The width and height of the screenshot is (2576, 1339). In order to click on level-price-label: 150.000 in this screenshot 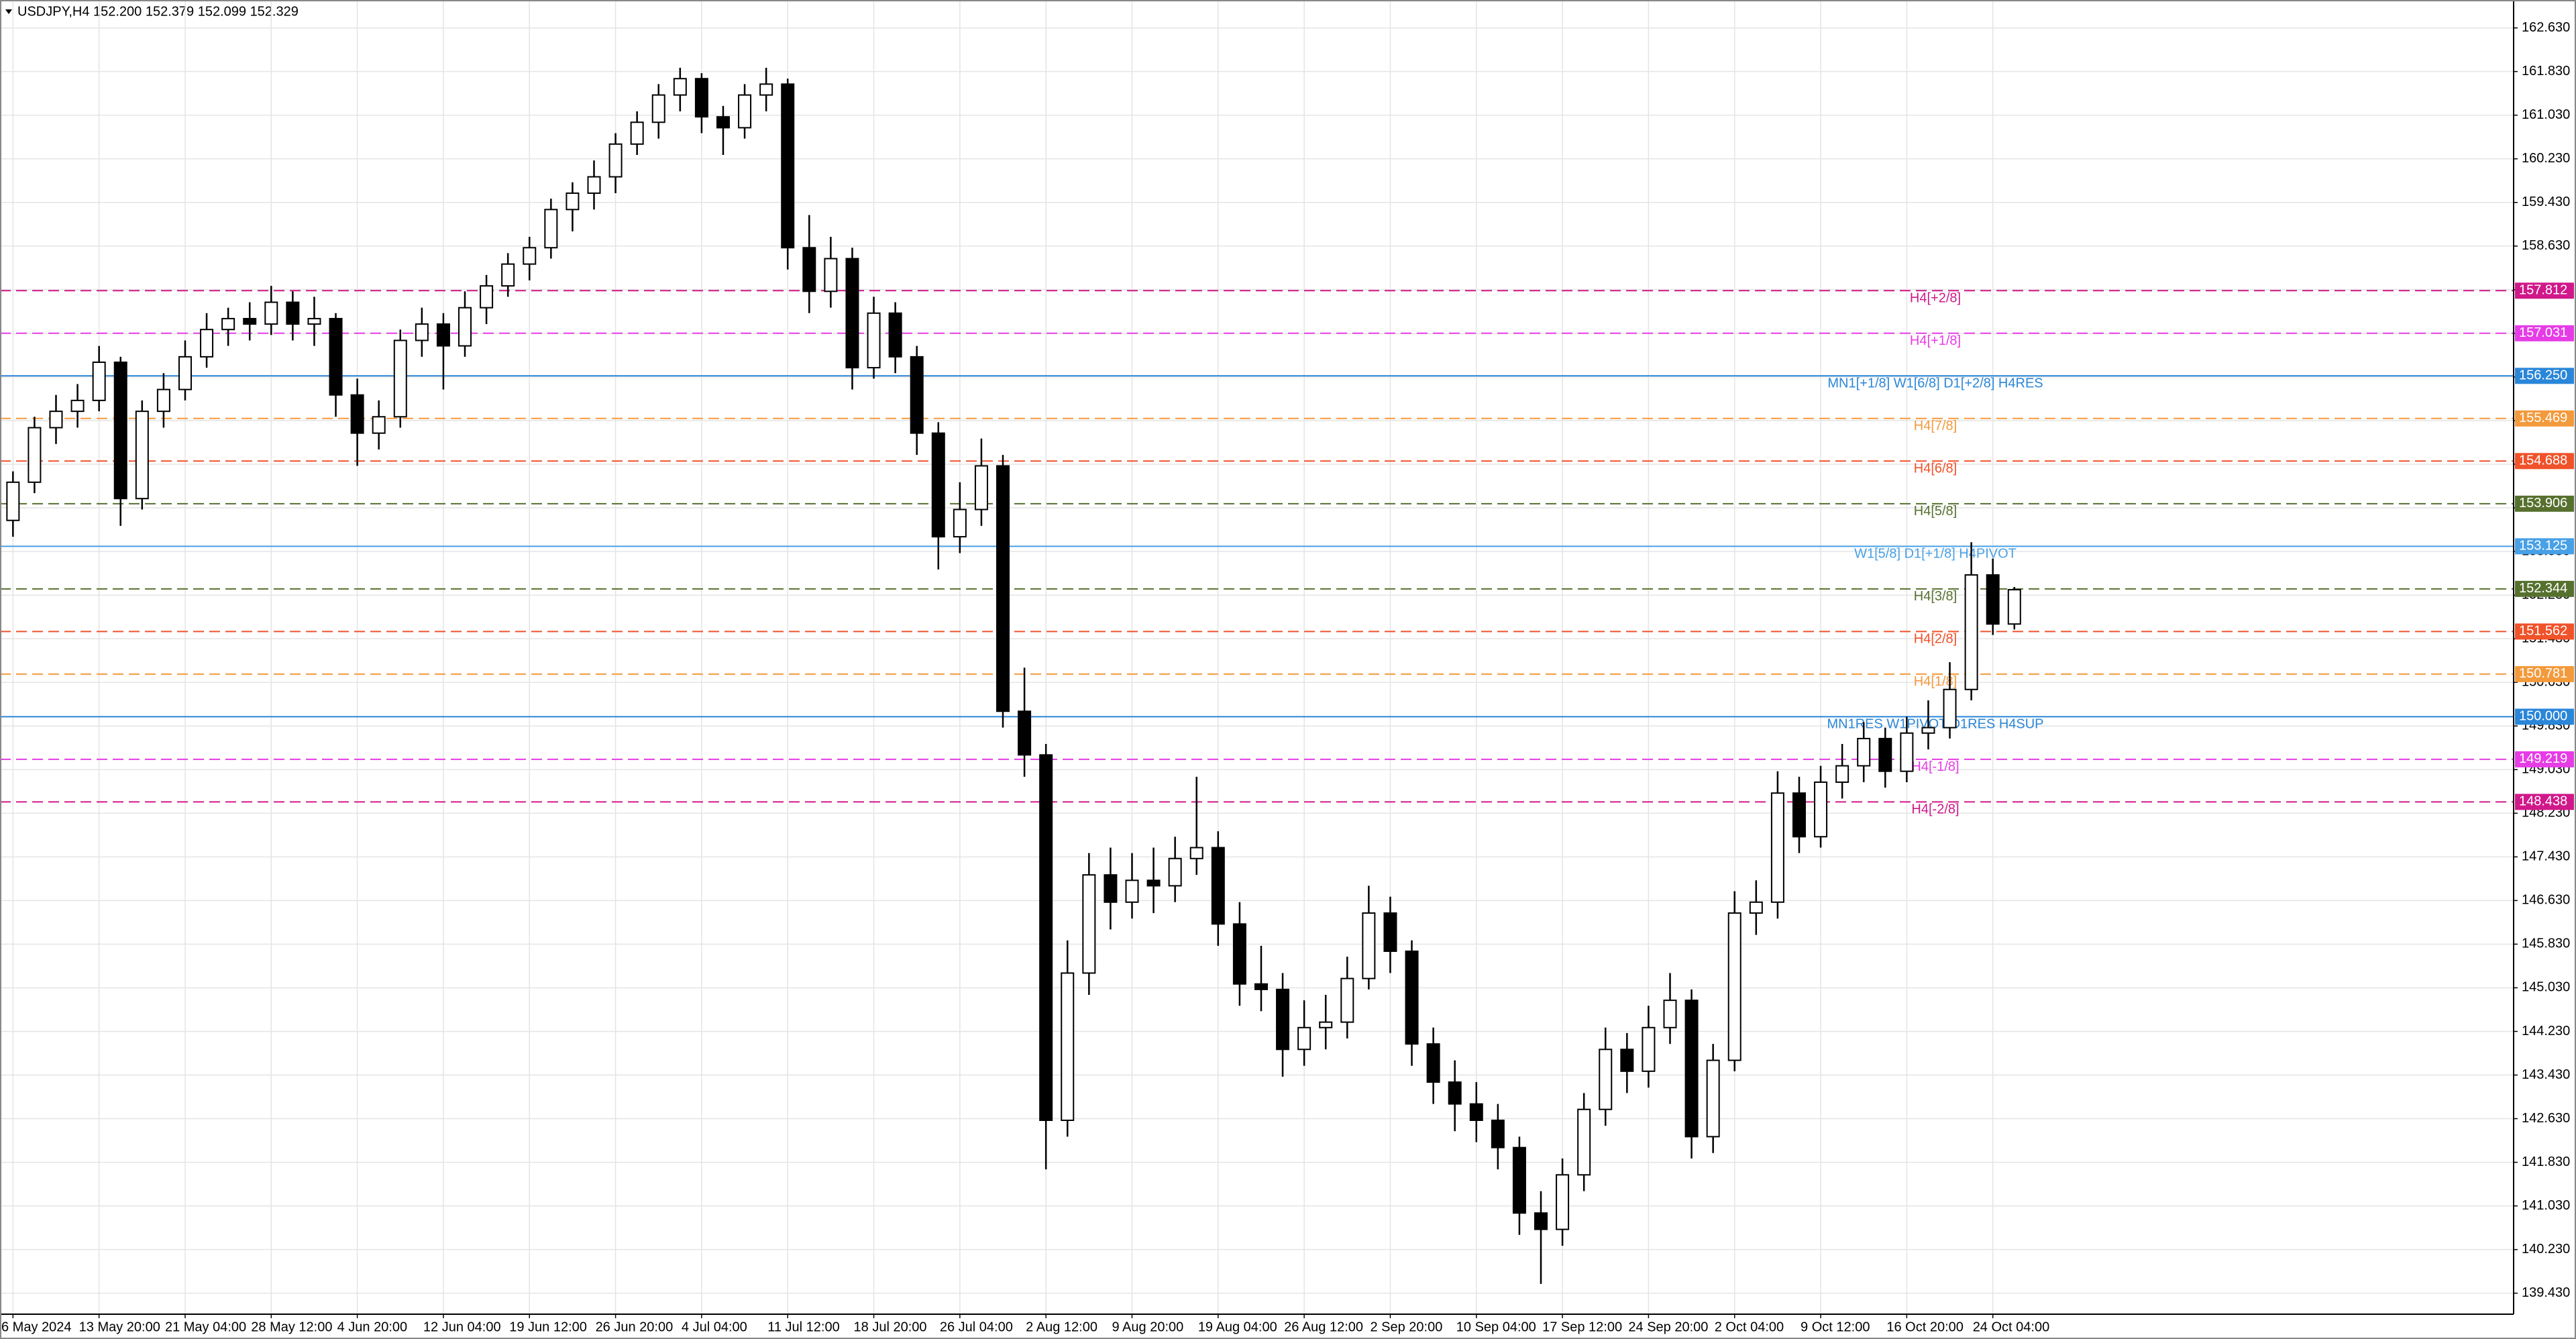, I will do `click(2543, 716)`.